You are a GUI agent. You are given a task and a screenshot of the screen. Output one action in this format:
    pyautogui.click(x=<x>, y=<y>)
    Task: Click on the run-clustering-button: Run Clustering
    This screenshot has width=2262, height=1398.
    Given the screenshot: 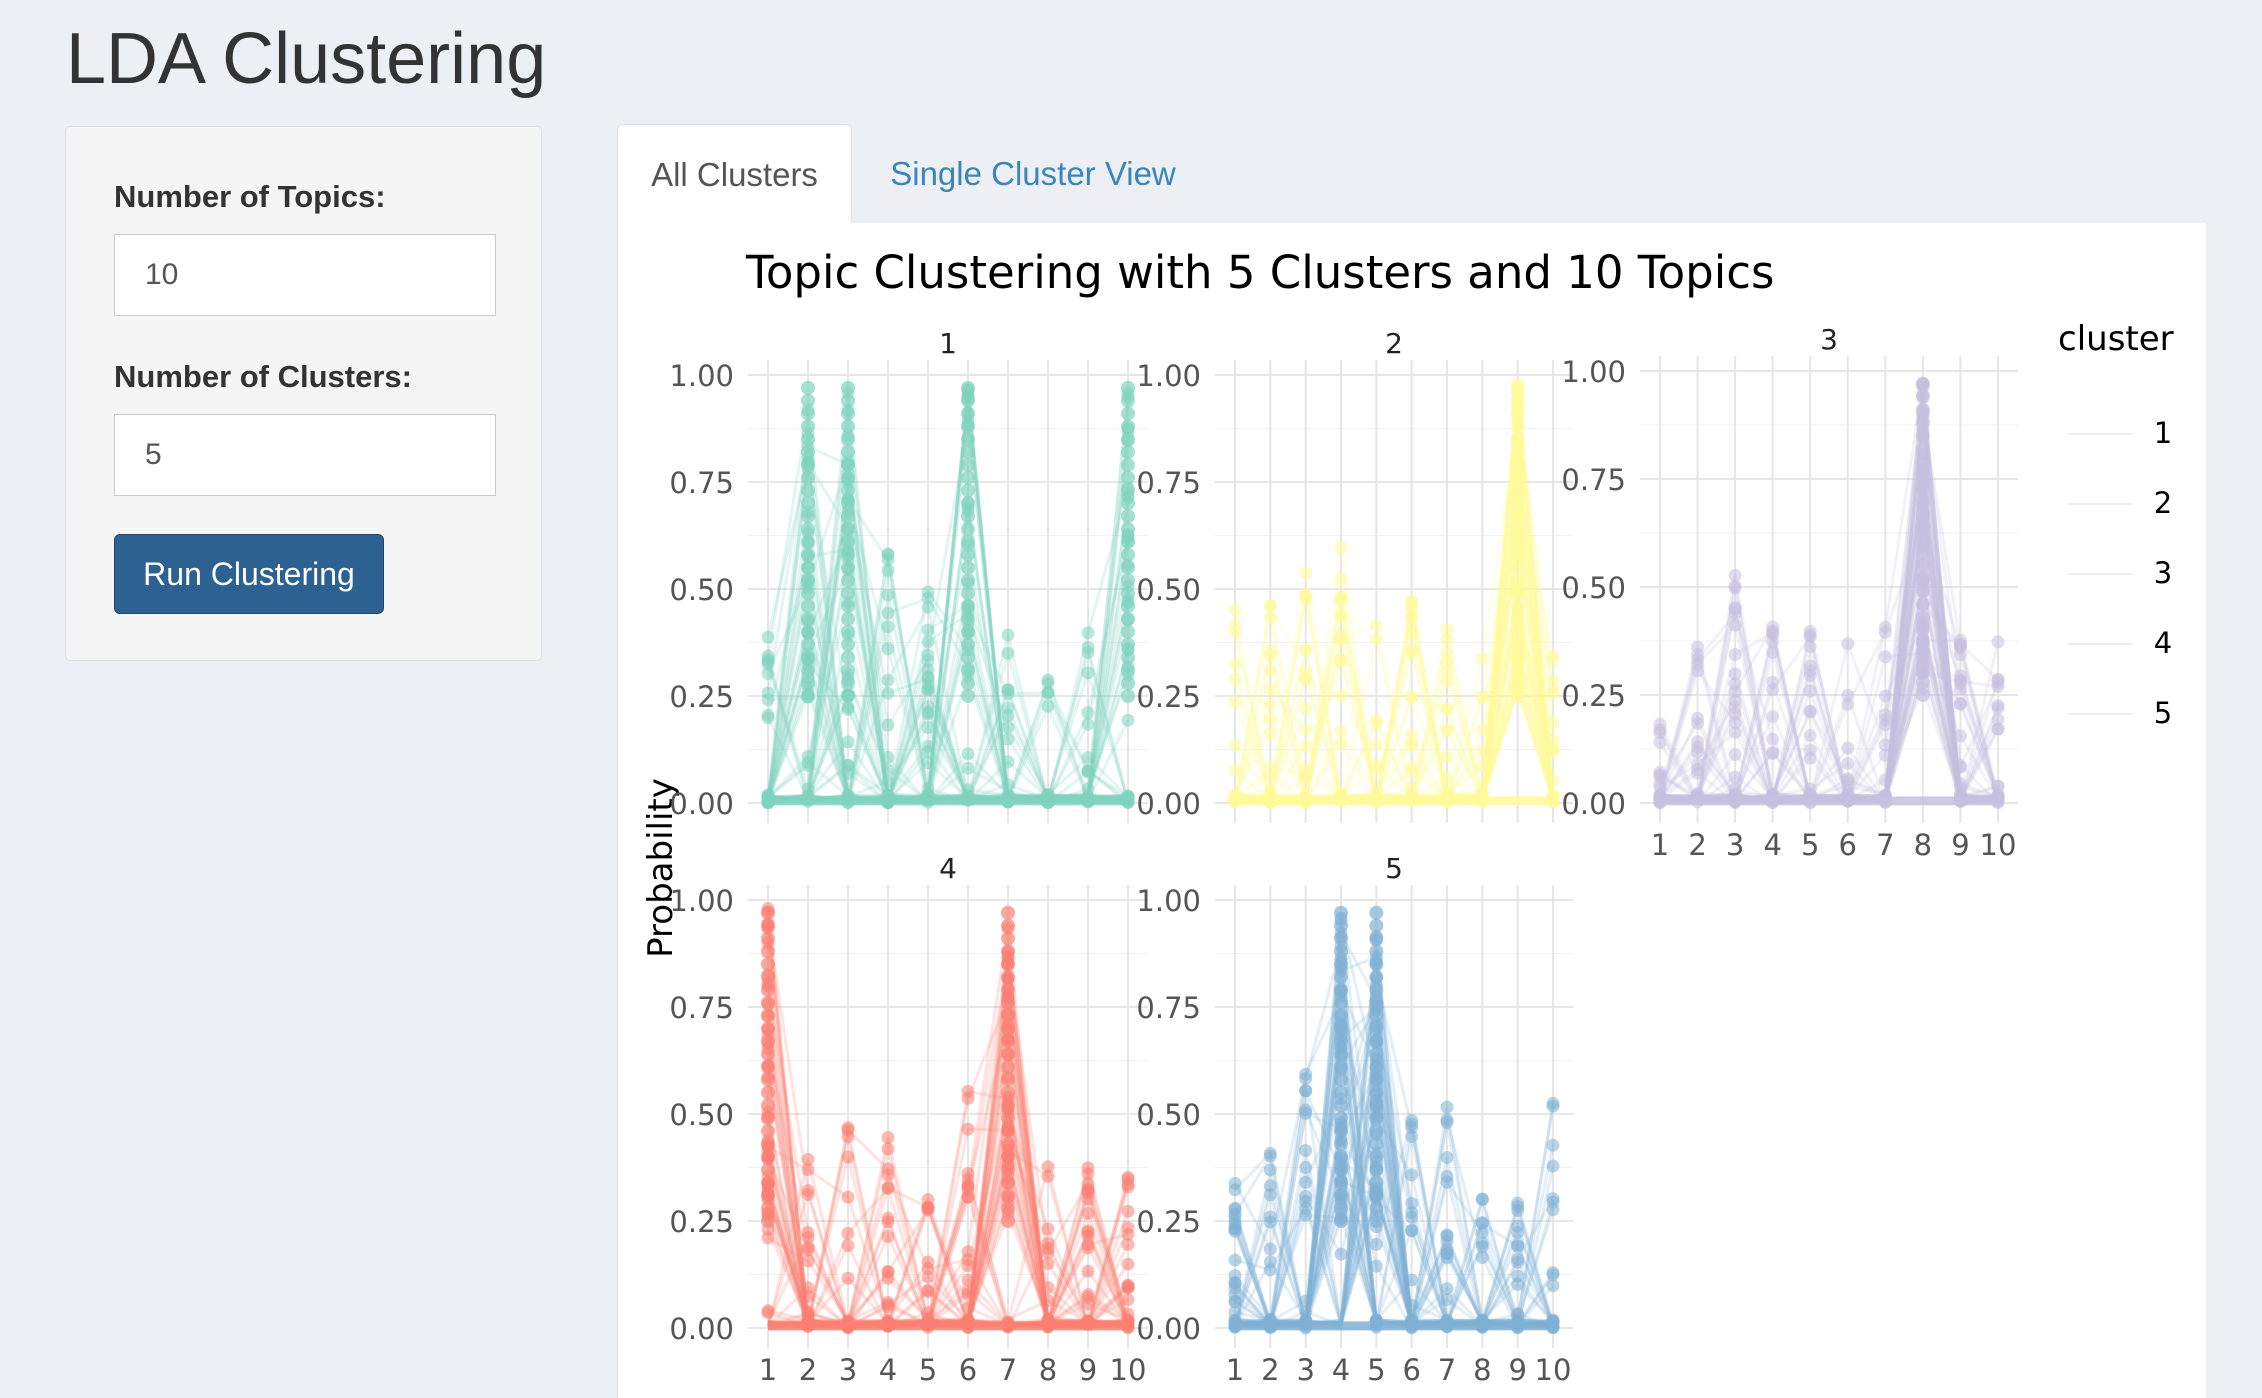 What is the action you would take?
    pyautogui.click(x=249, y=574)
    